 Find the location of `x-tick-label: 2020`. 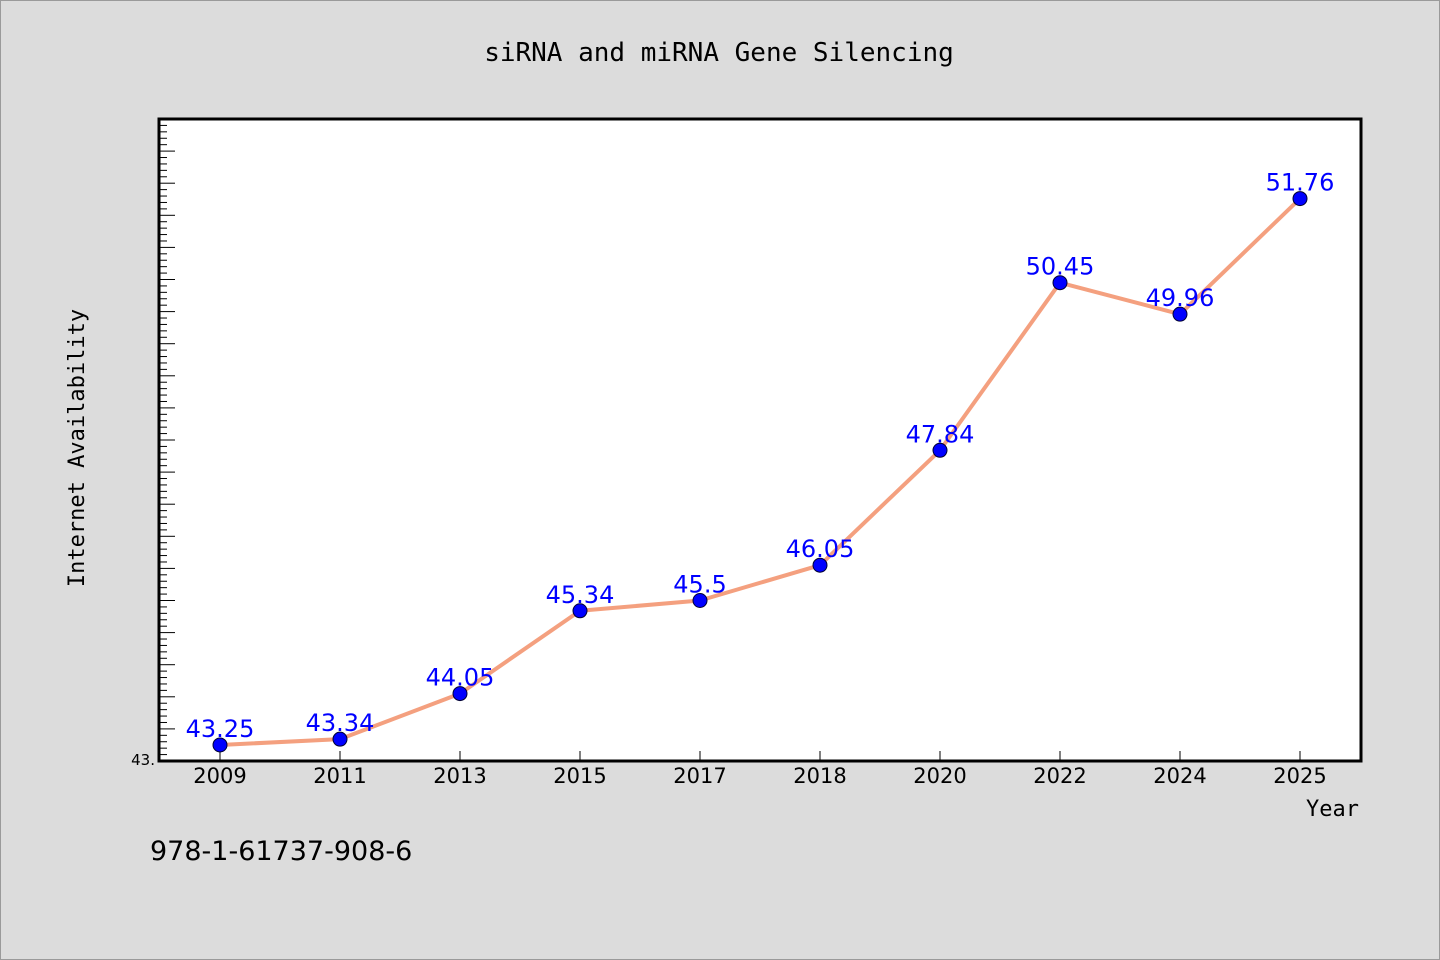

x-tick-label: 2020 is located at coordinates (939, 776).